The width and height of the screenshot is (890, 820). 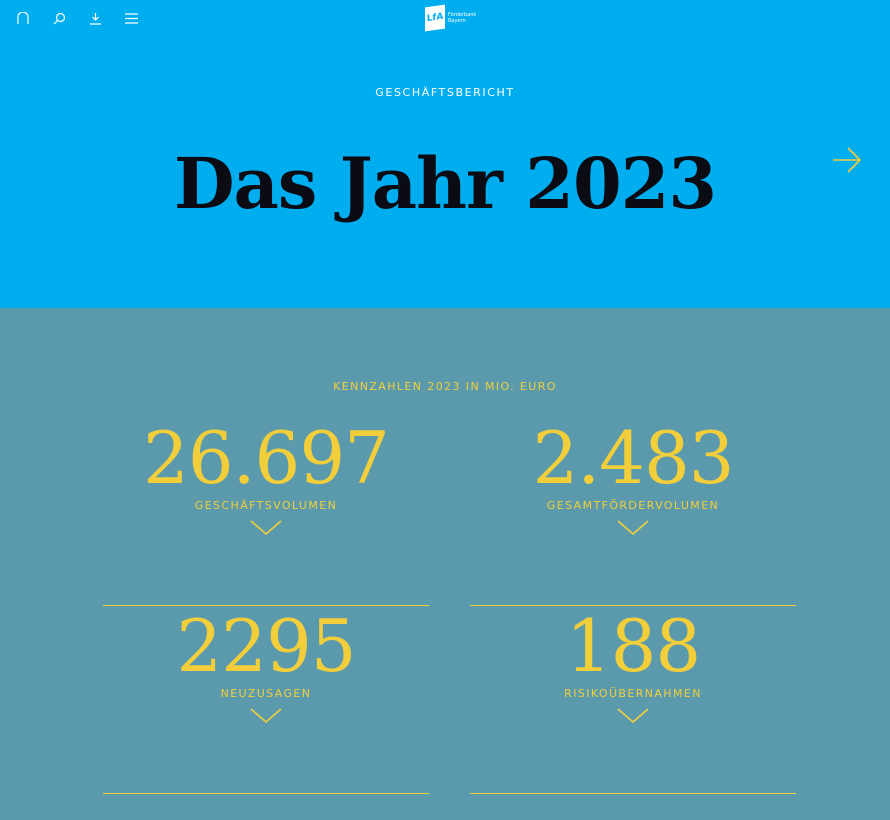 What do you see at coordinates (131, 18) in the screenshot?
I see `menu-icon` at bounding box center [131, 18].